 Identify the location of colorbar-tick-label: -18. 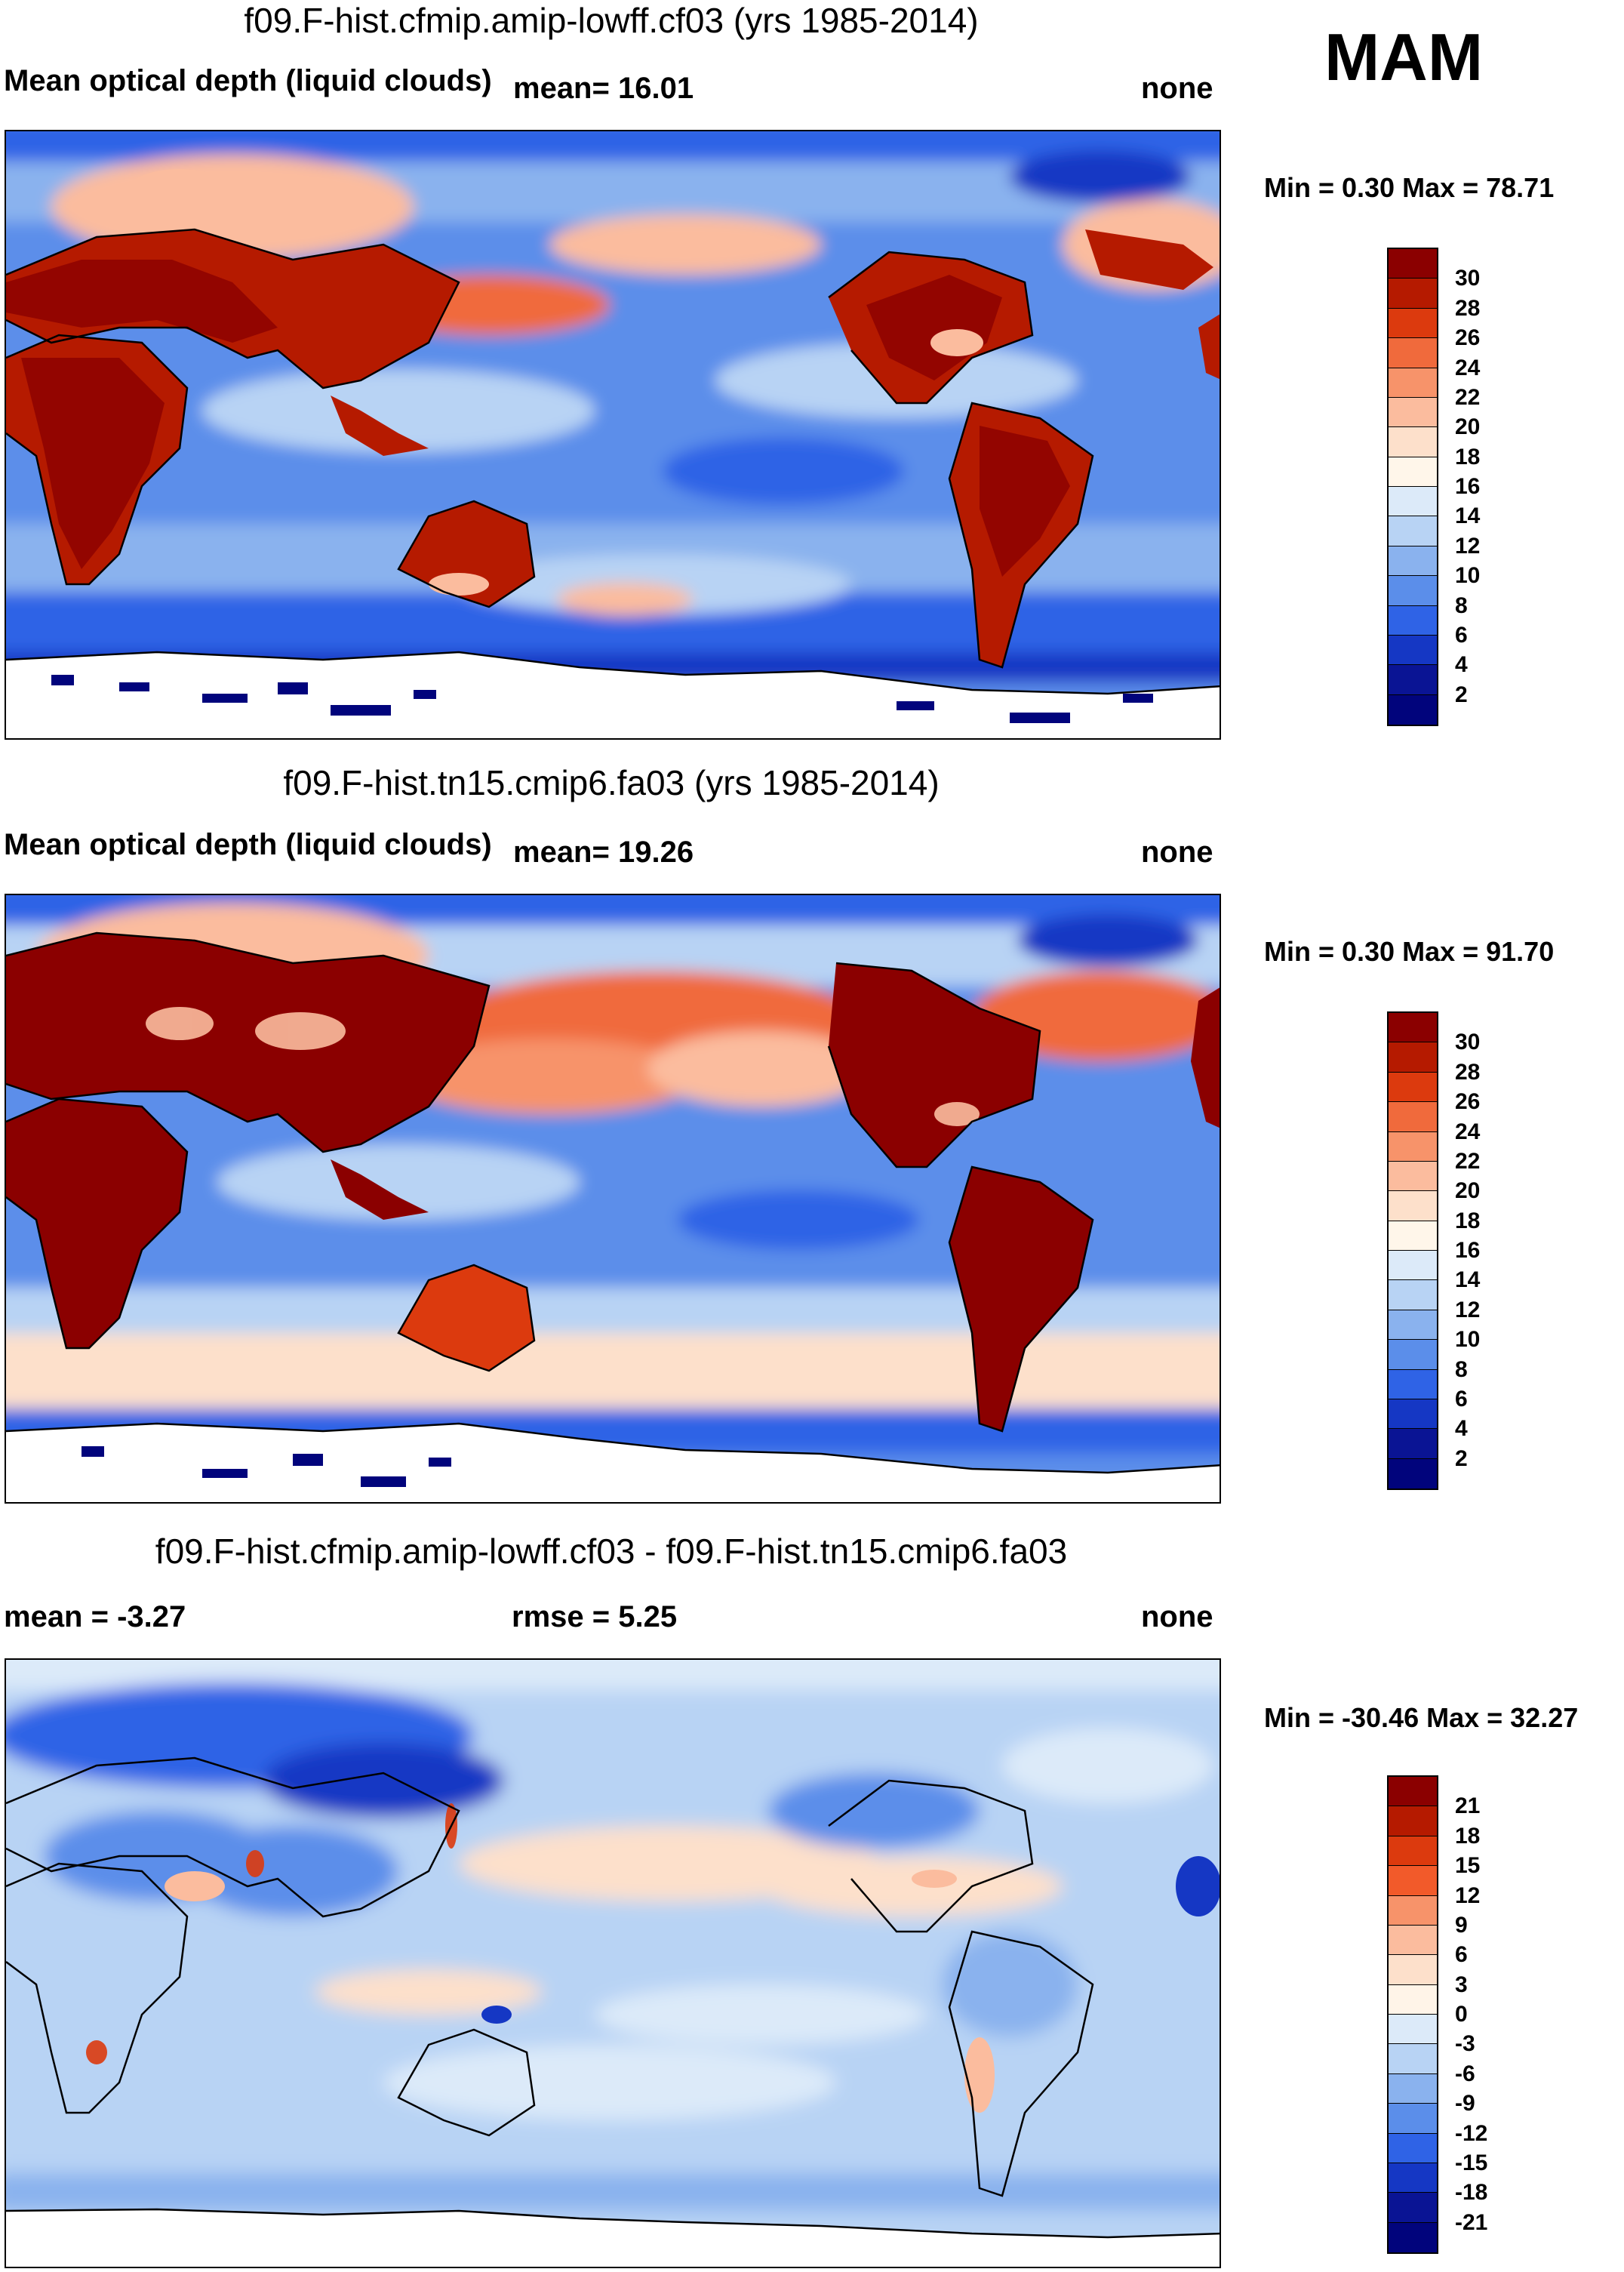
(1471, 2193).